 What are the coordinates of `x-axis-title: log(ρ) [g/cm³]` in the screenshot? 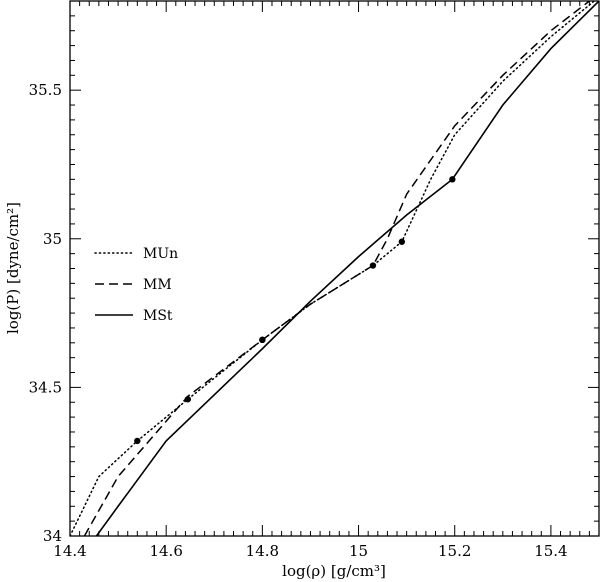 It's located at (334, 571).